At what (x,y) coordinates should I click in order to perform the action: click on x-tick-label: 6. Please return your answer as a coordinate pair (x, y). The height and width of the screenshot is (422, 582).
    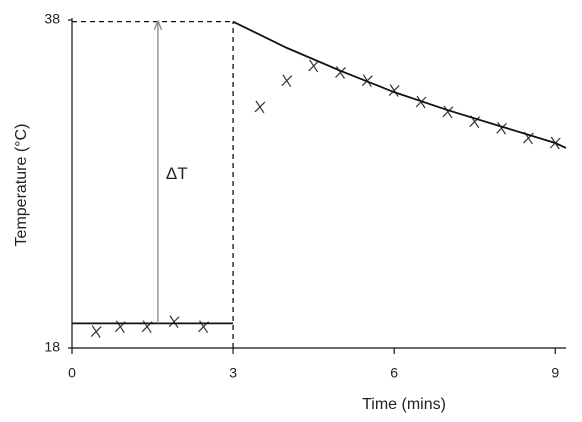
    Looking at the image, I should click on (394, 373).